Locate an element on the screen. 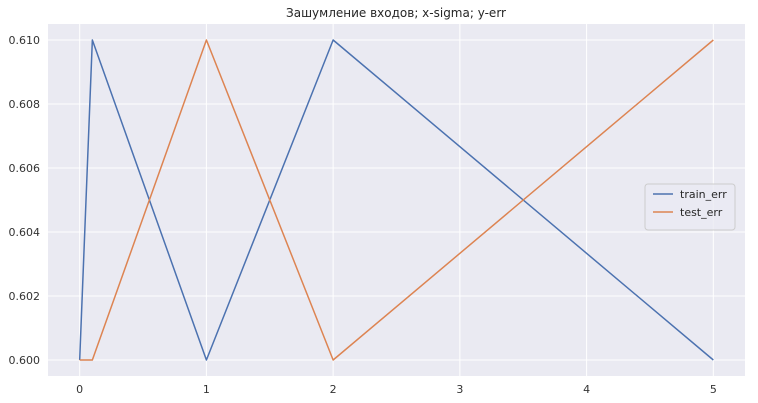  y-tick-label: 0.600 is located at coordinates (25, 360).